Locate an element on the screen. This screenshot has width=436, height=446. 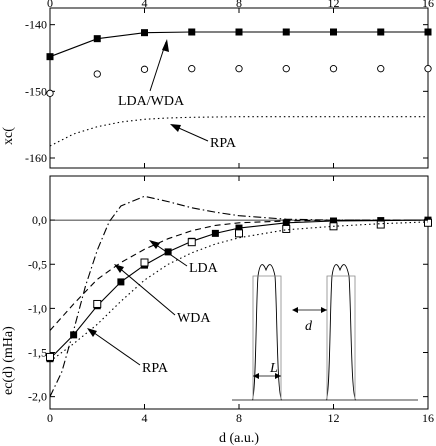
inset-density-curve is located at coordinates (304, 332).